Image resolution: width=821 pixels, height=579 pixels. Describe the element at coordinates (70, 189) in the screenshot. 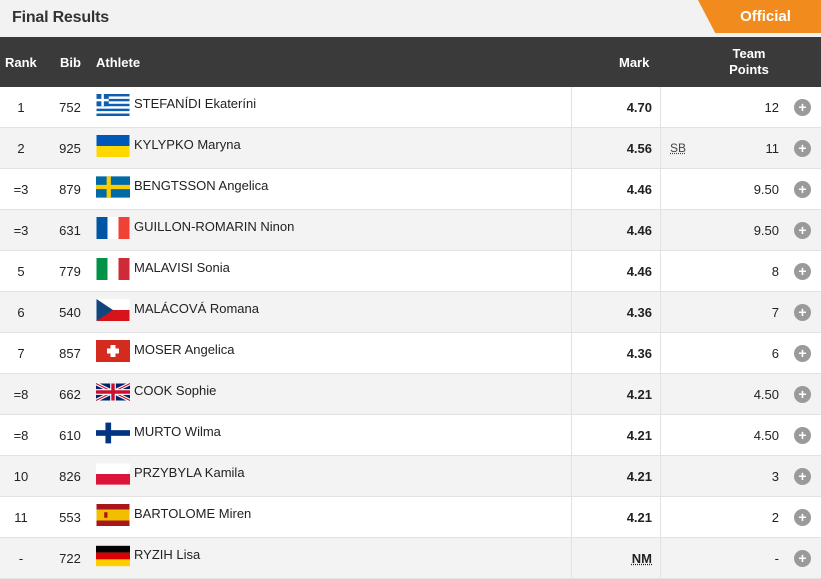

I see `bib-cell: 879` at that location.